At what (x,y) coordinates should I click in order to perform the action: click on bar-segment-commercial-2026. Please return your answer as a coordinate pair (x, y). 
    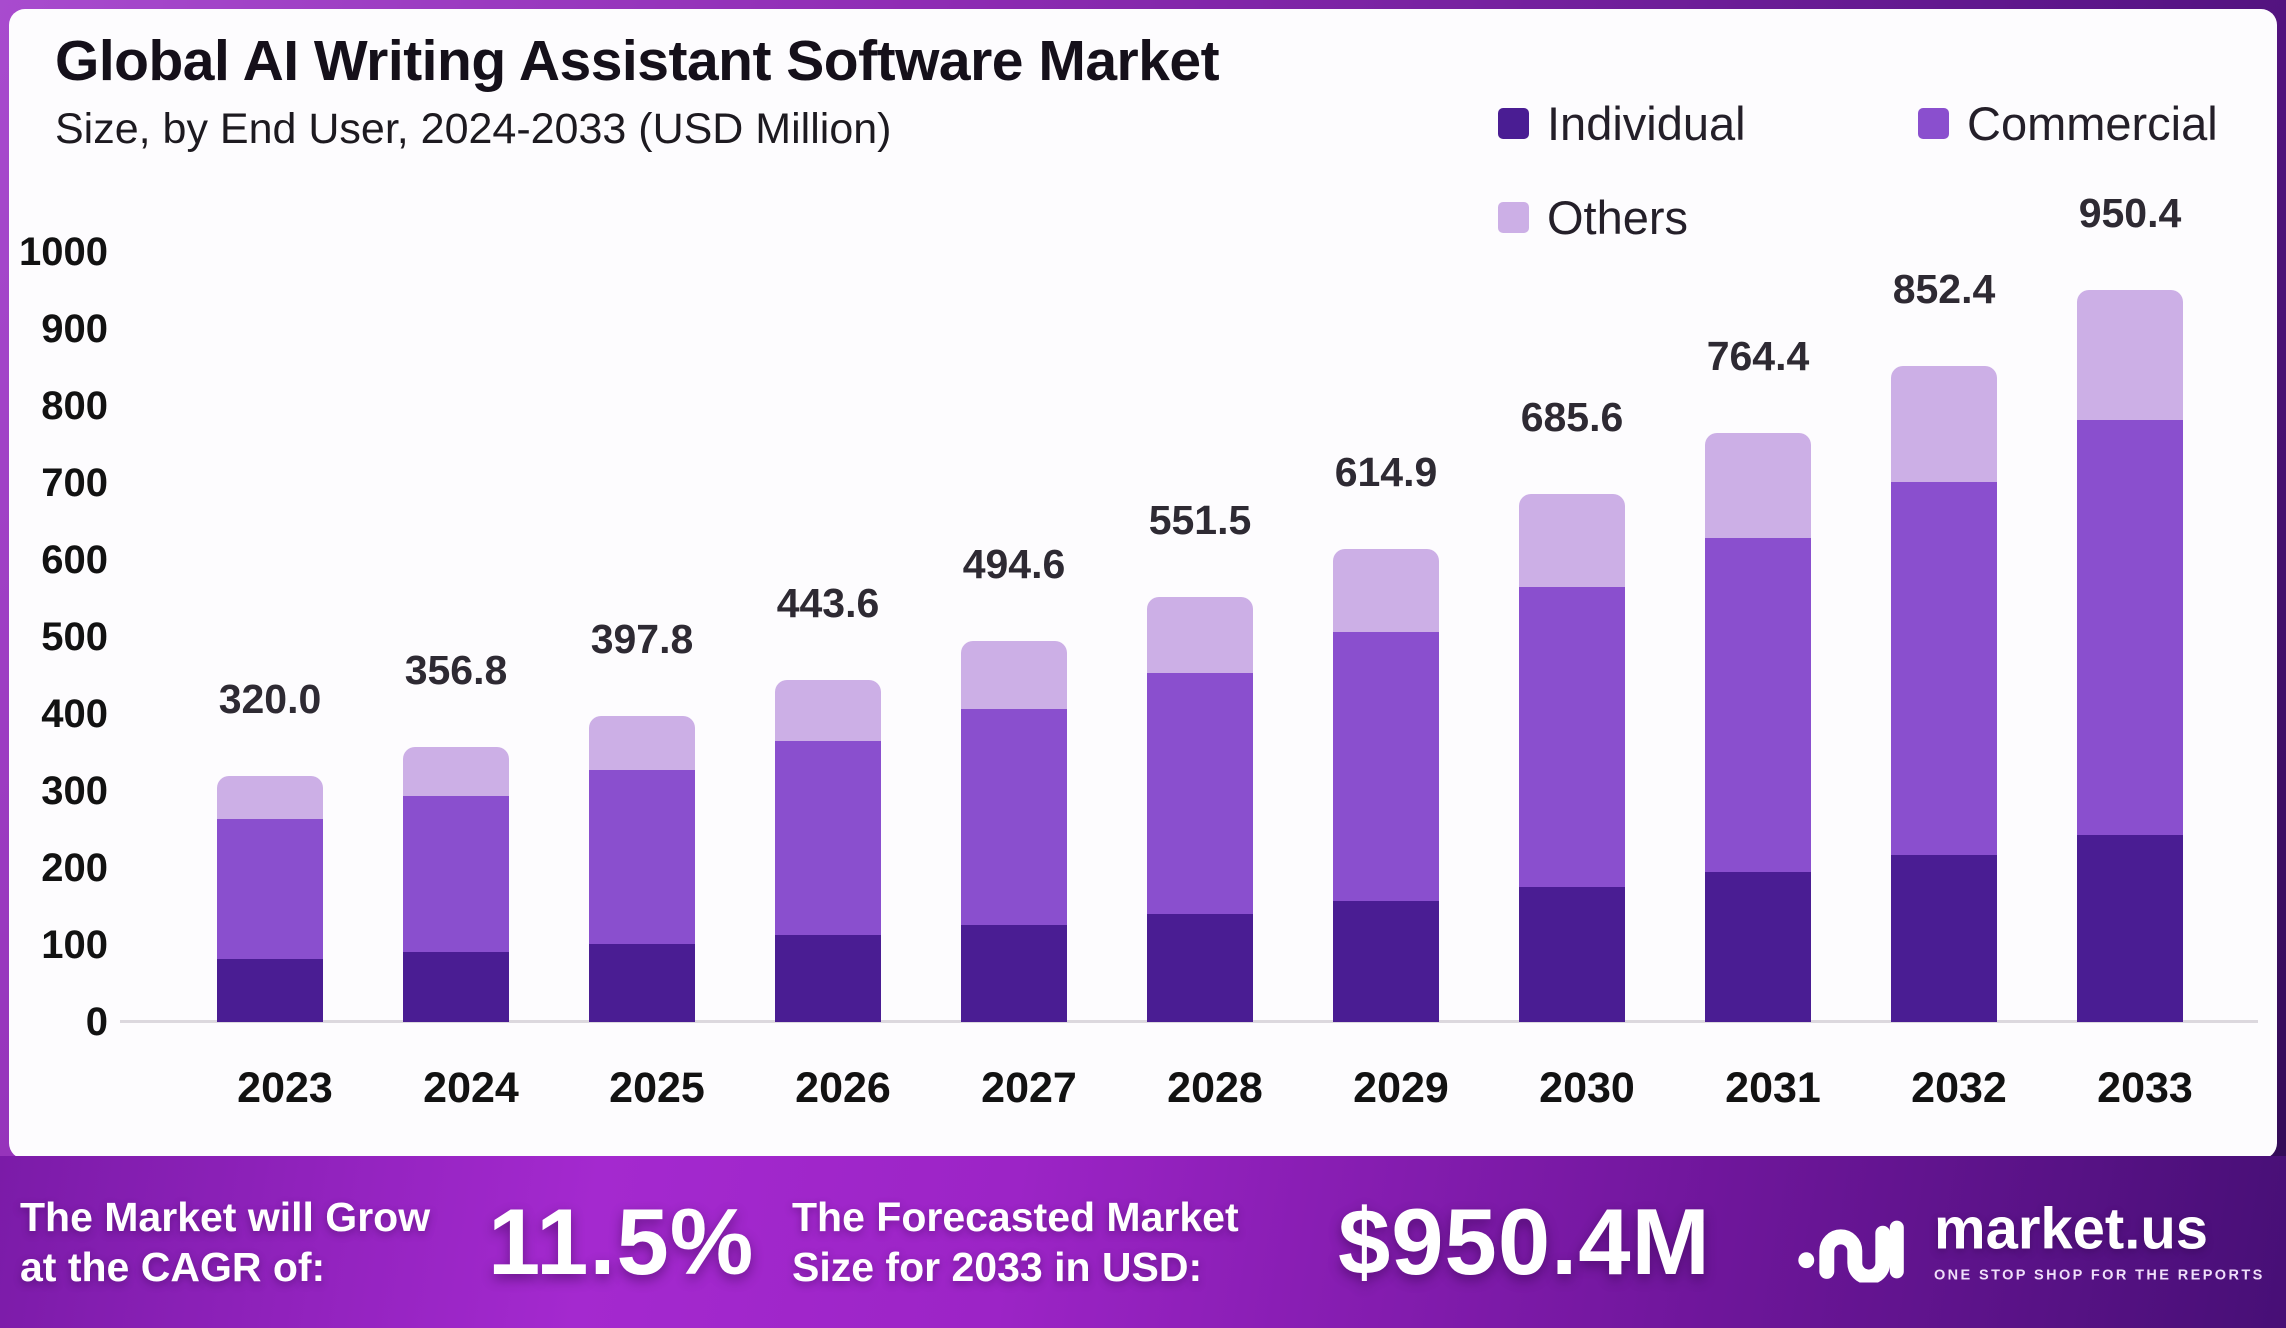
    Looking at the image, I should click on (828, 837).